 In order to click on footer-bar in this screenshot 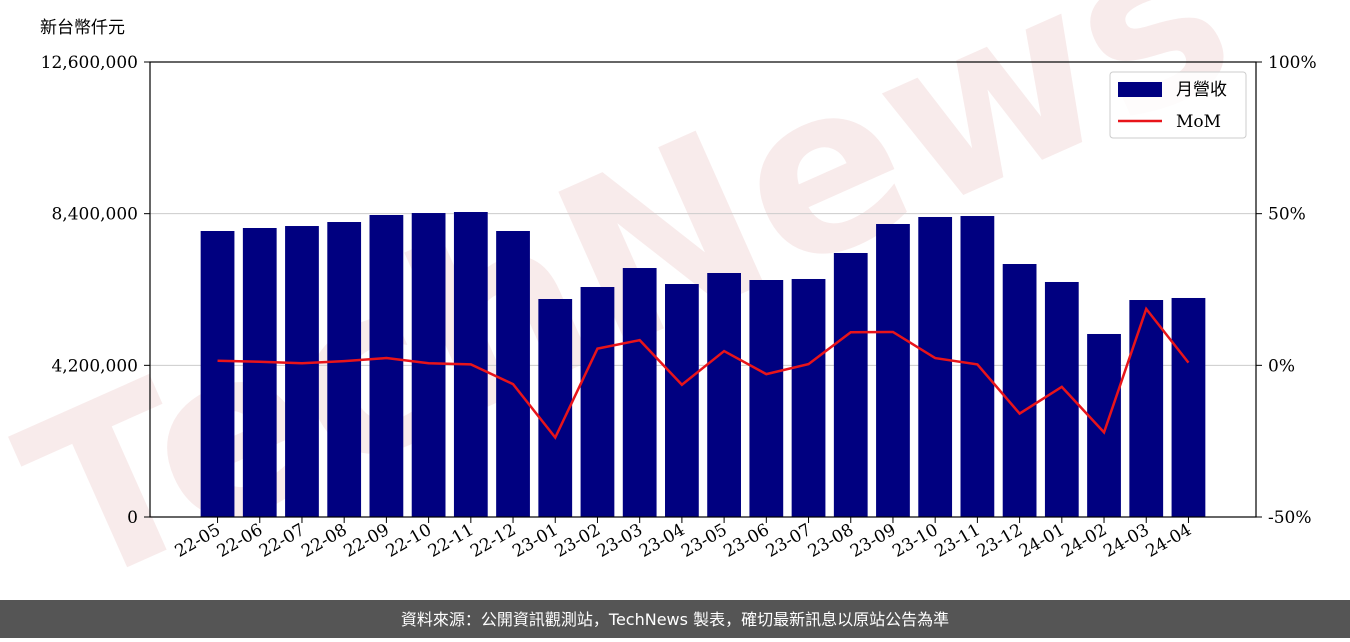, I will do `click(675, 619)`.